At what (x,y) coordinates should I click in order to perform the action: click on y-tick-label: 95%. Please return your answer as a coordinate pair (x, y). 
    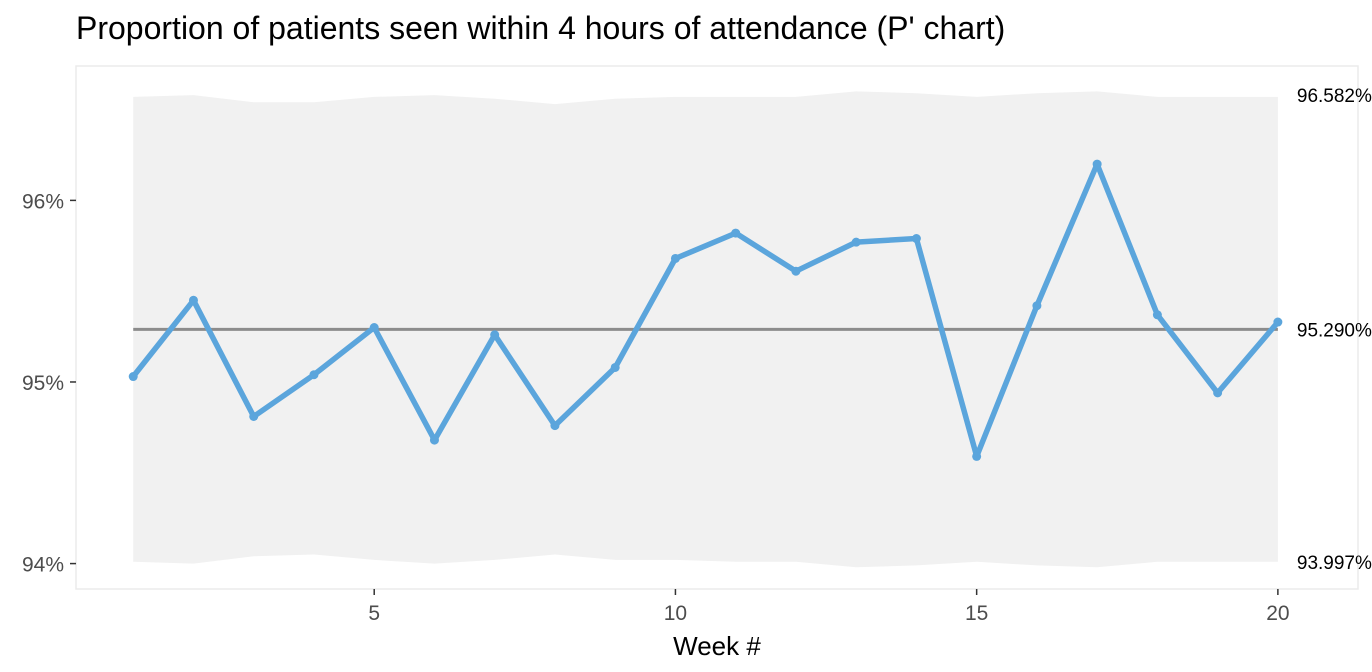
    Looking at the image, I should click on (43, 383).